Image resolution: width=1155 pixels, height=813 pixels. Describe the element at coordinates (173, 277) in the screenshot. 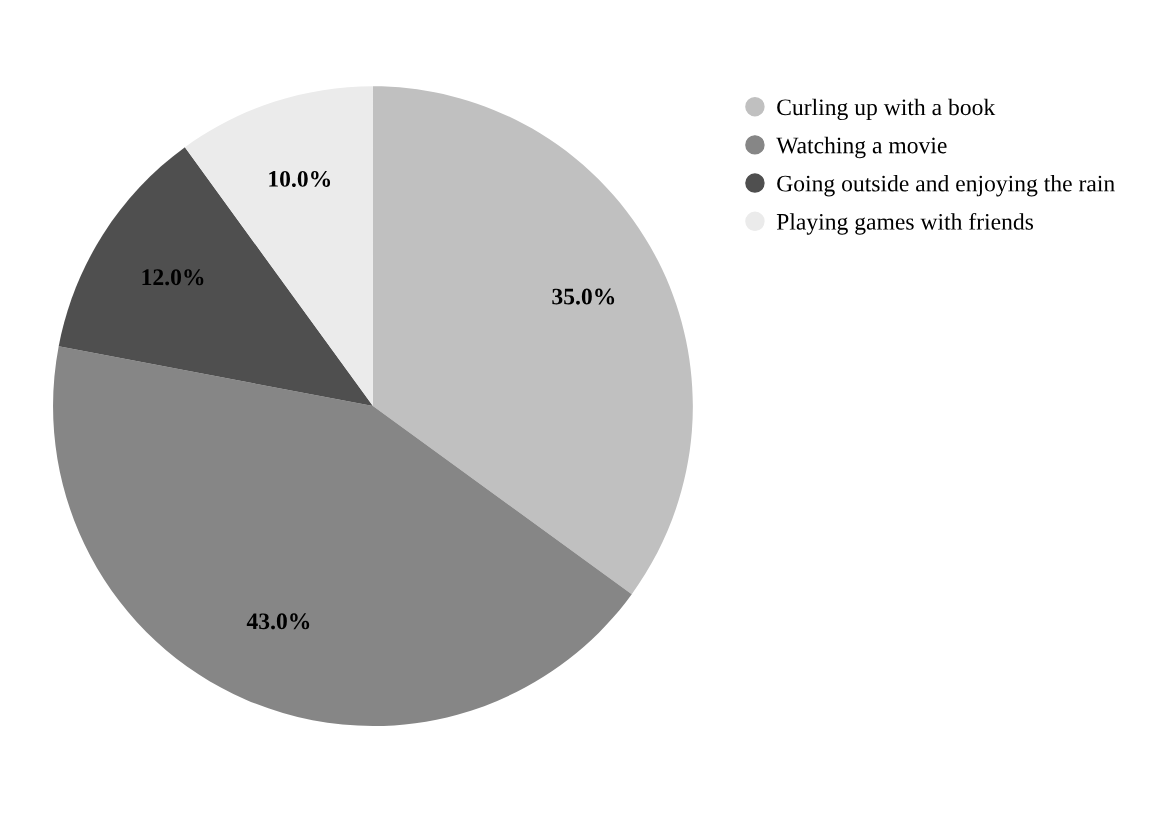

I see `data-label: 12.0%` at that location.